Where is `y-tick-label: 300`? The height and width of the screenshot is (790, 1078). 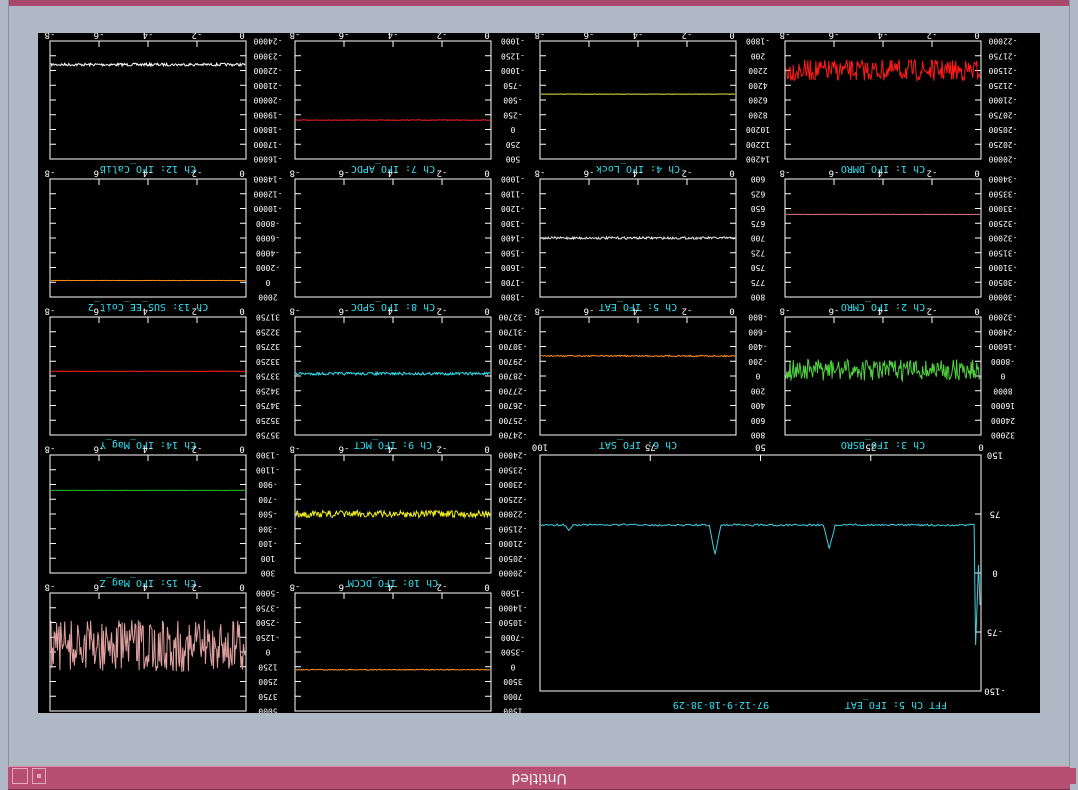
y-tick-label: 300 is located at coordinates (268, 573).